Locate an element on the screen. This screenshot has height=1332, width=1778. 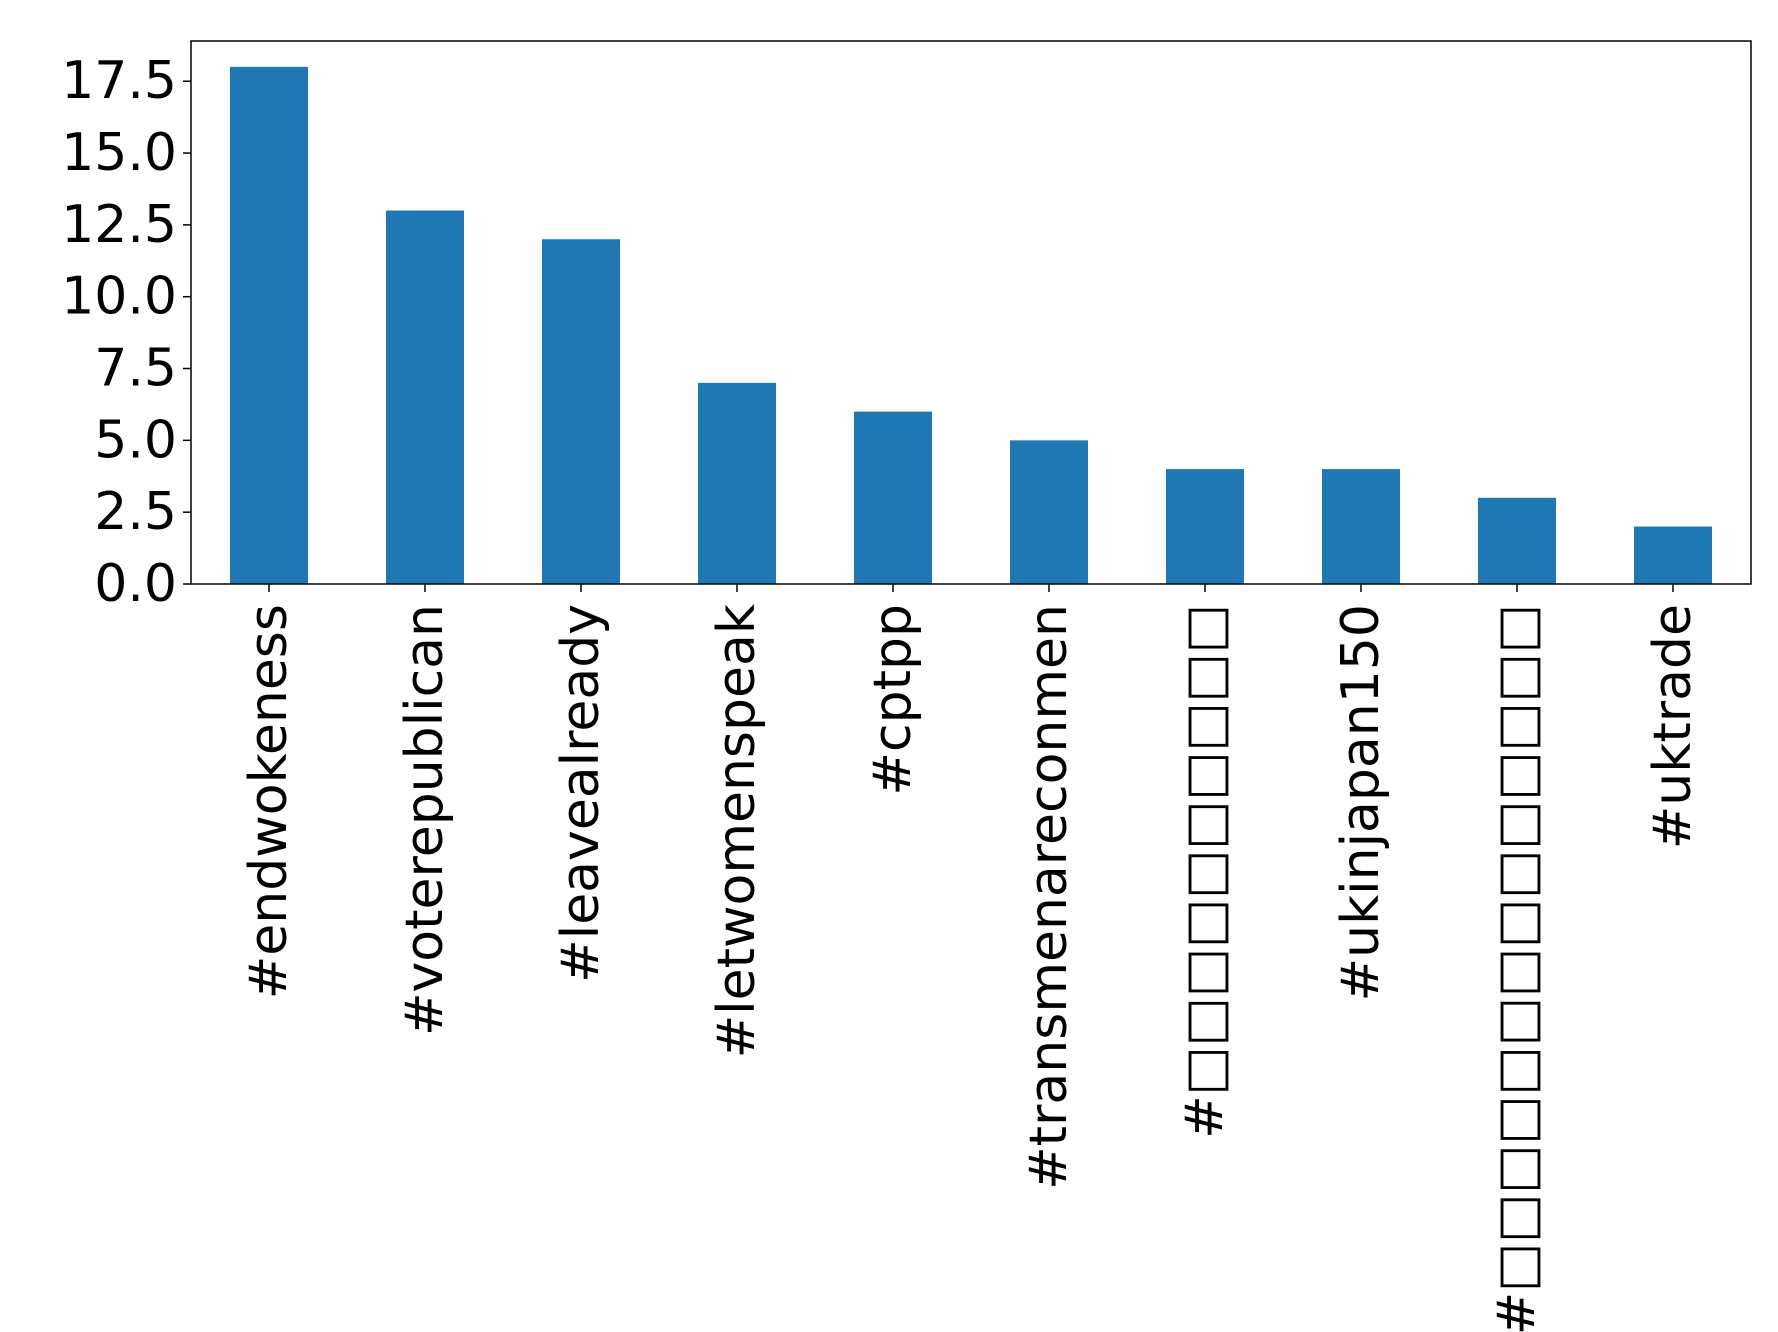
x-tick-label-4: #cptpp is located at coordinates (893, 700).